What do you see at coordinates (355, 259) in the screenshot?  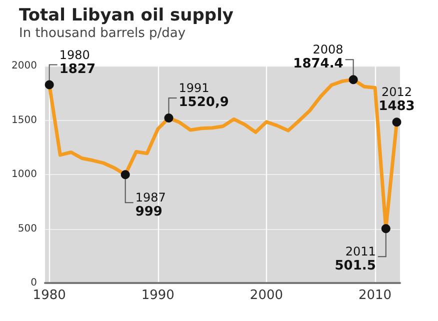 I see `annotation: 2011 501.5` at bounding box center [355, 259].